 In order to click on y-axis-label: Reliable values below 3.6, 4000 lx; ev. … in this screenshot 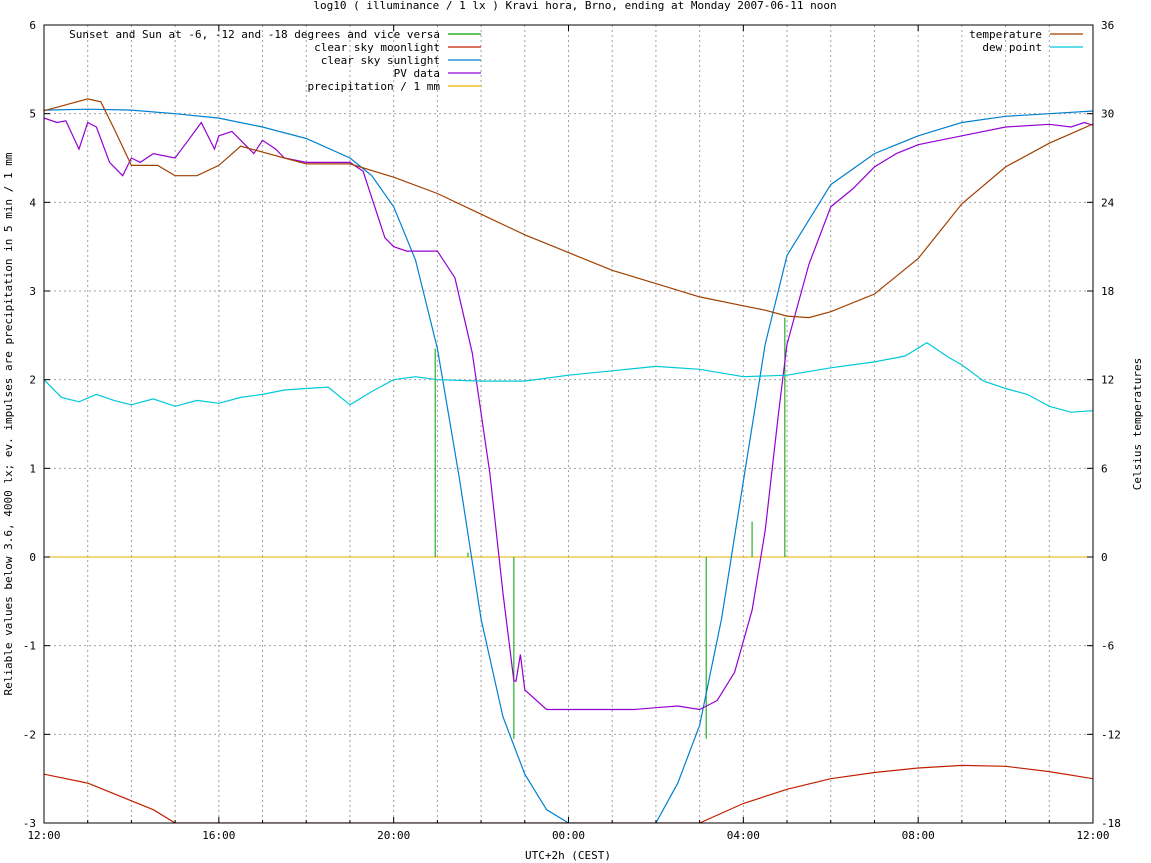, I will do `click(8, 423)`.